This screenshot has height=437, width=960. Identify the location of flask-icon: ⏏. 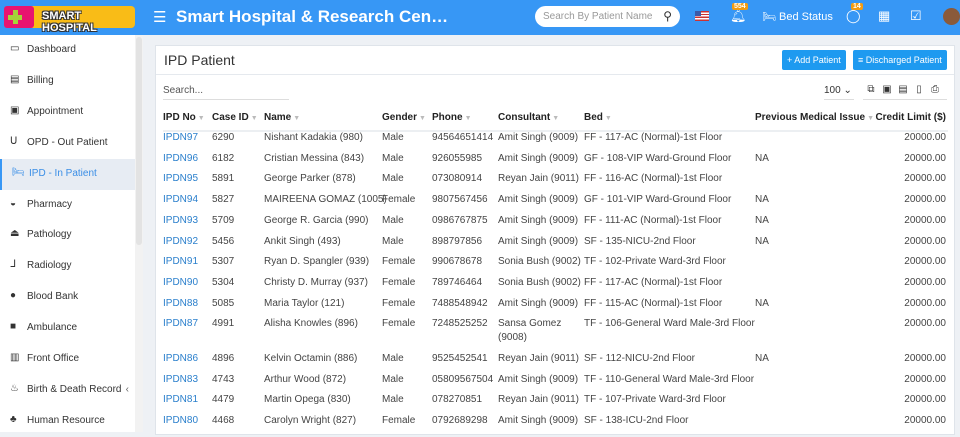
(15, 234).